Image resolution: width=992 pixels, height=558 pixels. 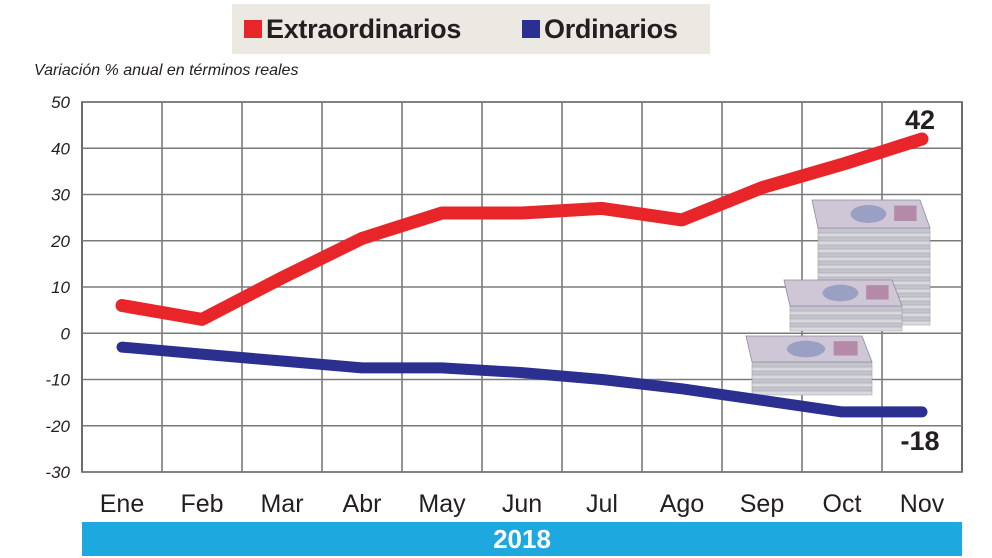 I want to click on y-tick-label: 30, so click(x=60, y=195).